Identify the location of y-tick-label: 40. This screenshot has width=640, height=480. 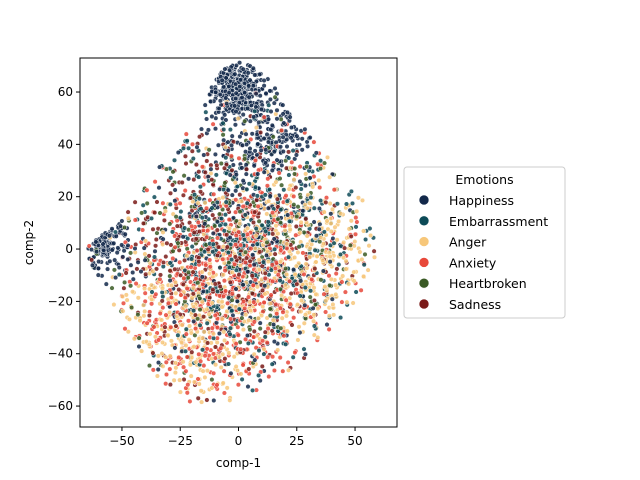
(65, 144).